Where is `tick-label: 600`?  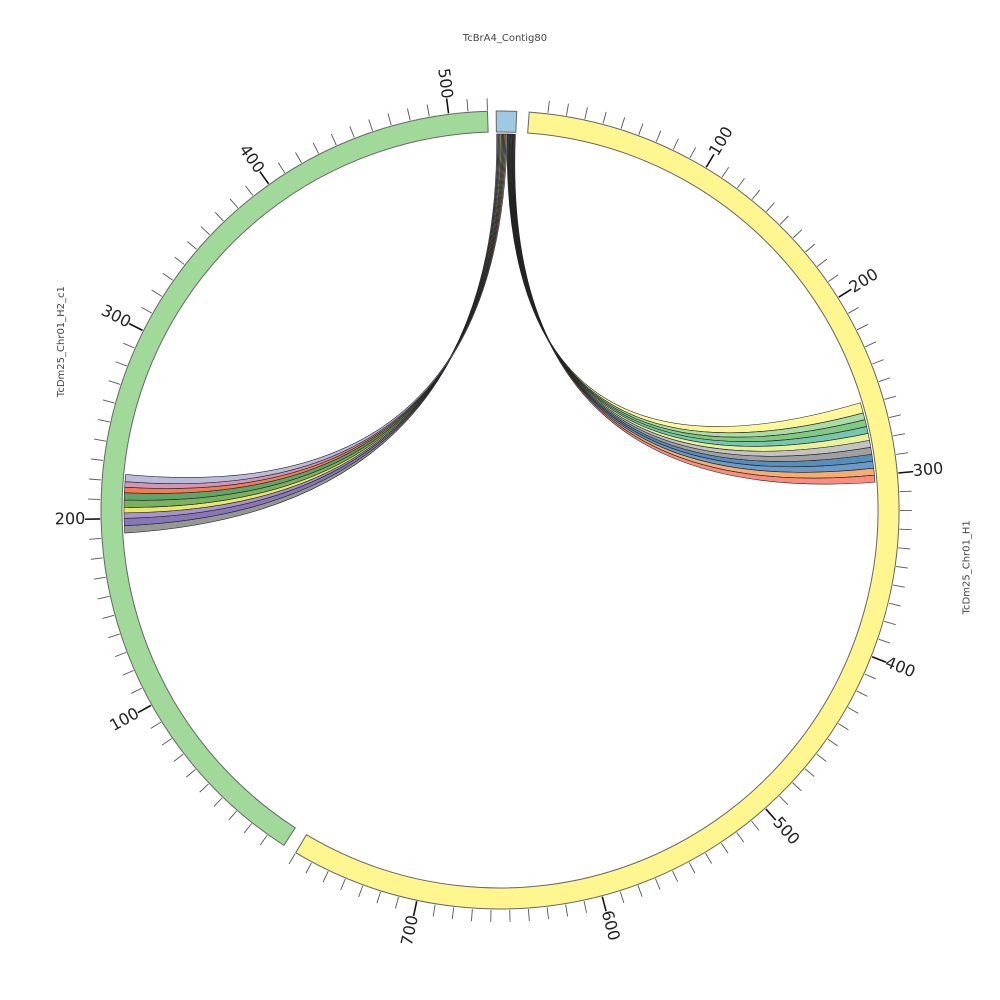 tick-label: 600 is located at coordinates (611, 925).